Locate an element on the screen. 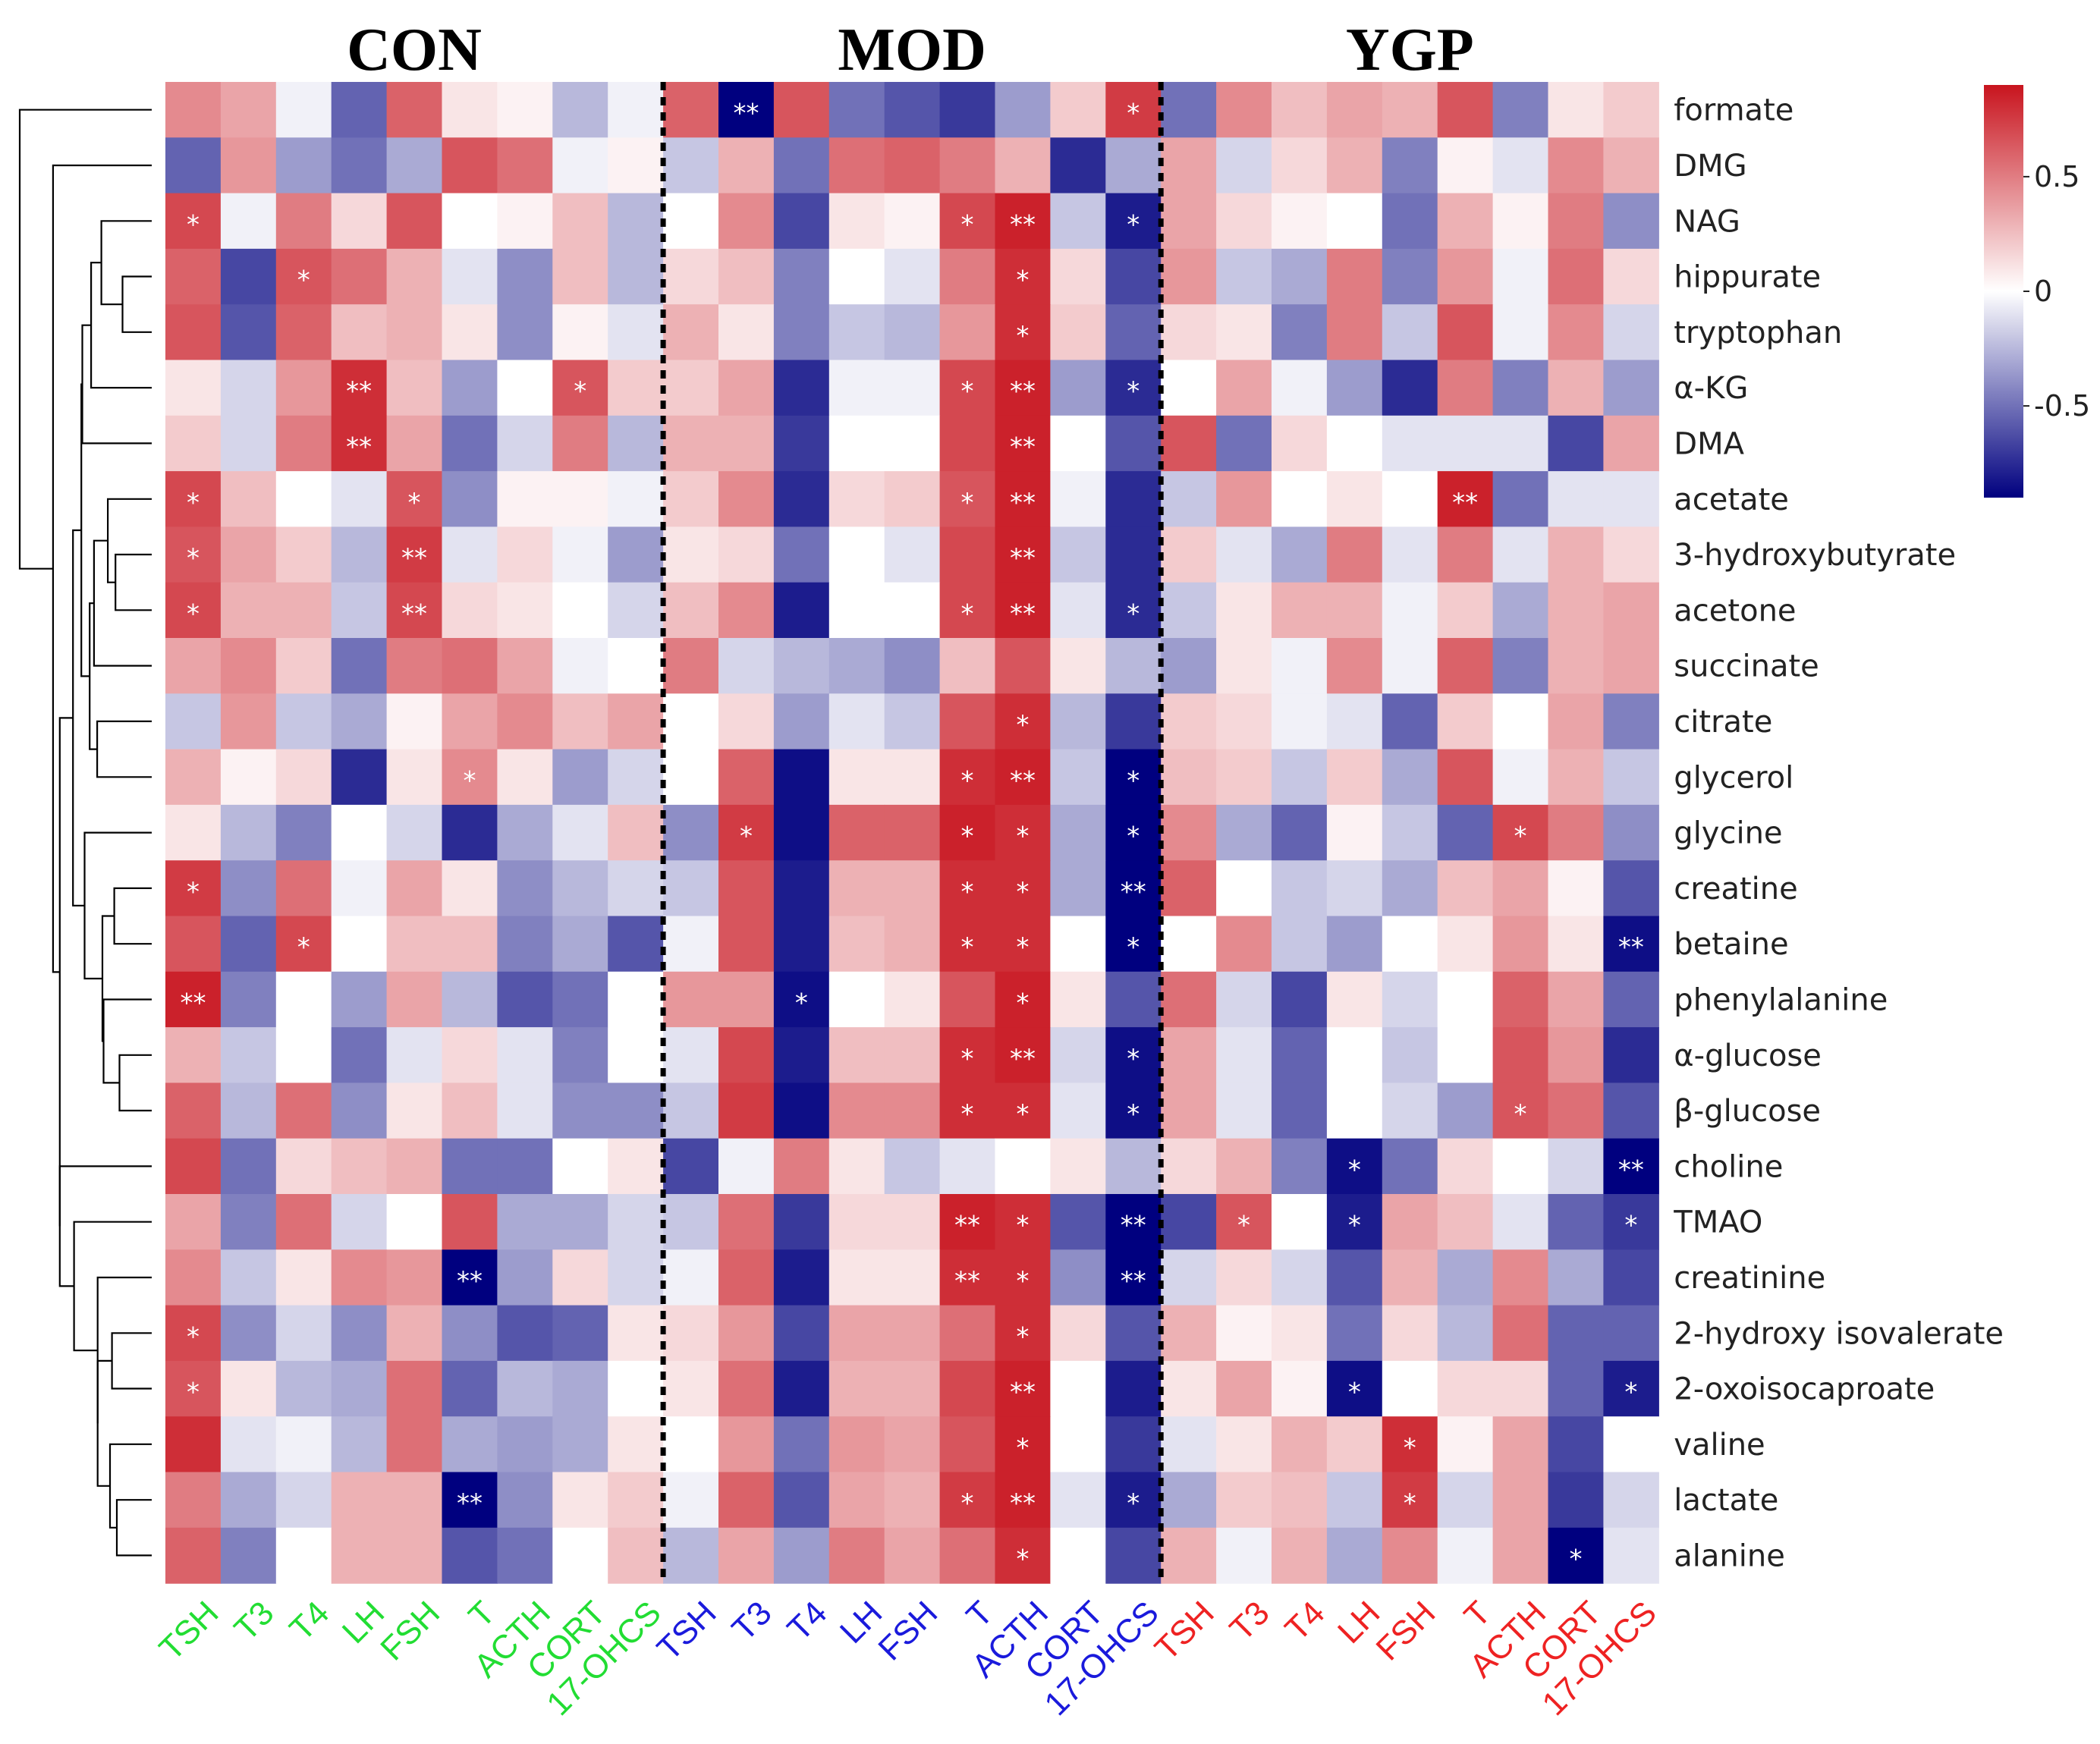 Image resolution: width=2100 pixels, height=1744 pixels. row-label: betaine is located at coordinates (1731, 945).